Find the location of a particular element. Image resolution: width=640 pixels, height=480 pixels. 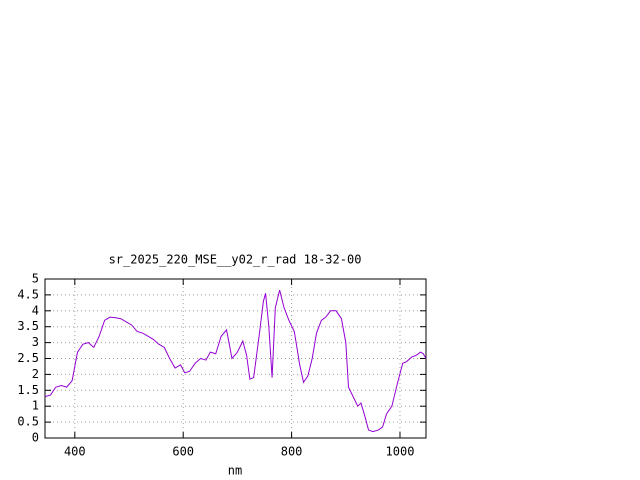

y-tick-label: 1.5 is located at coordinates (28, 390).